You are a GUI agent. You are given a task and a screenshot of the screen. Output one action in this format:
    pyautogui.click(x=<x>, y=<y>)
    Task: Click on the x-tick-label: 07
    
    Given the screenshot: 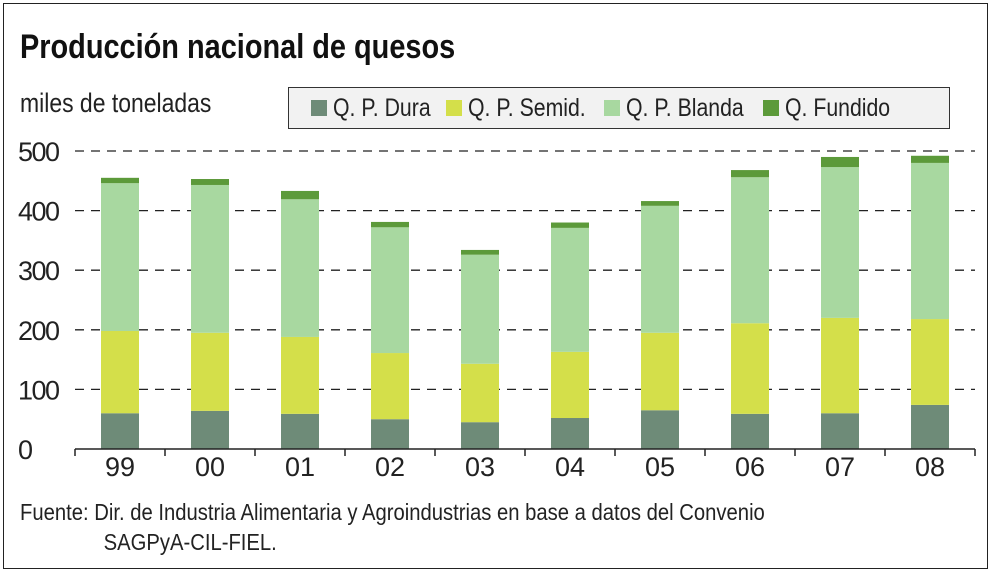 What is the action you would take?
    pyautogui.click(x=840, y=467)
    